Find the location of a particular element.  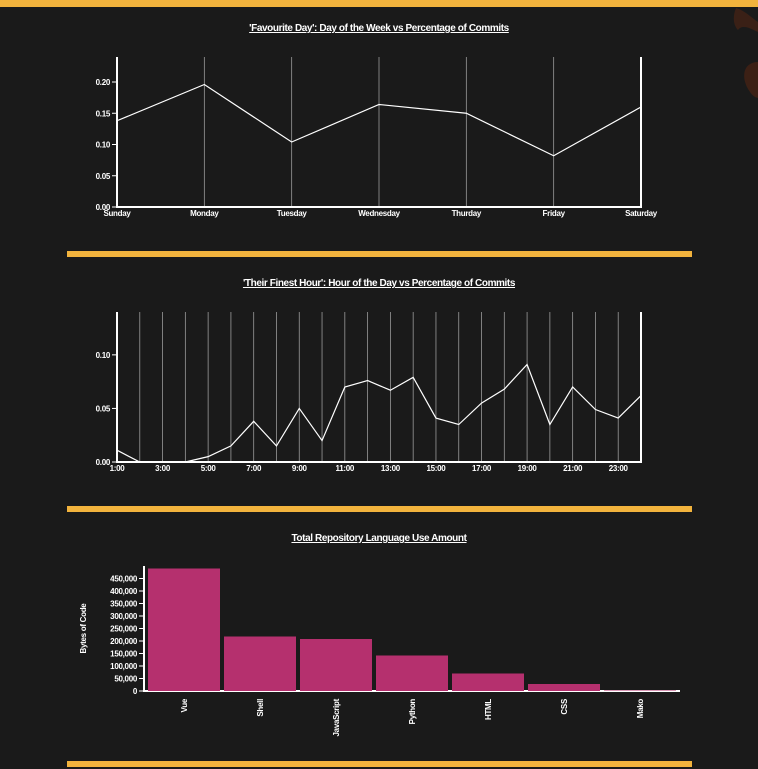

top-accent-bar is located at coordinates (379, 3).